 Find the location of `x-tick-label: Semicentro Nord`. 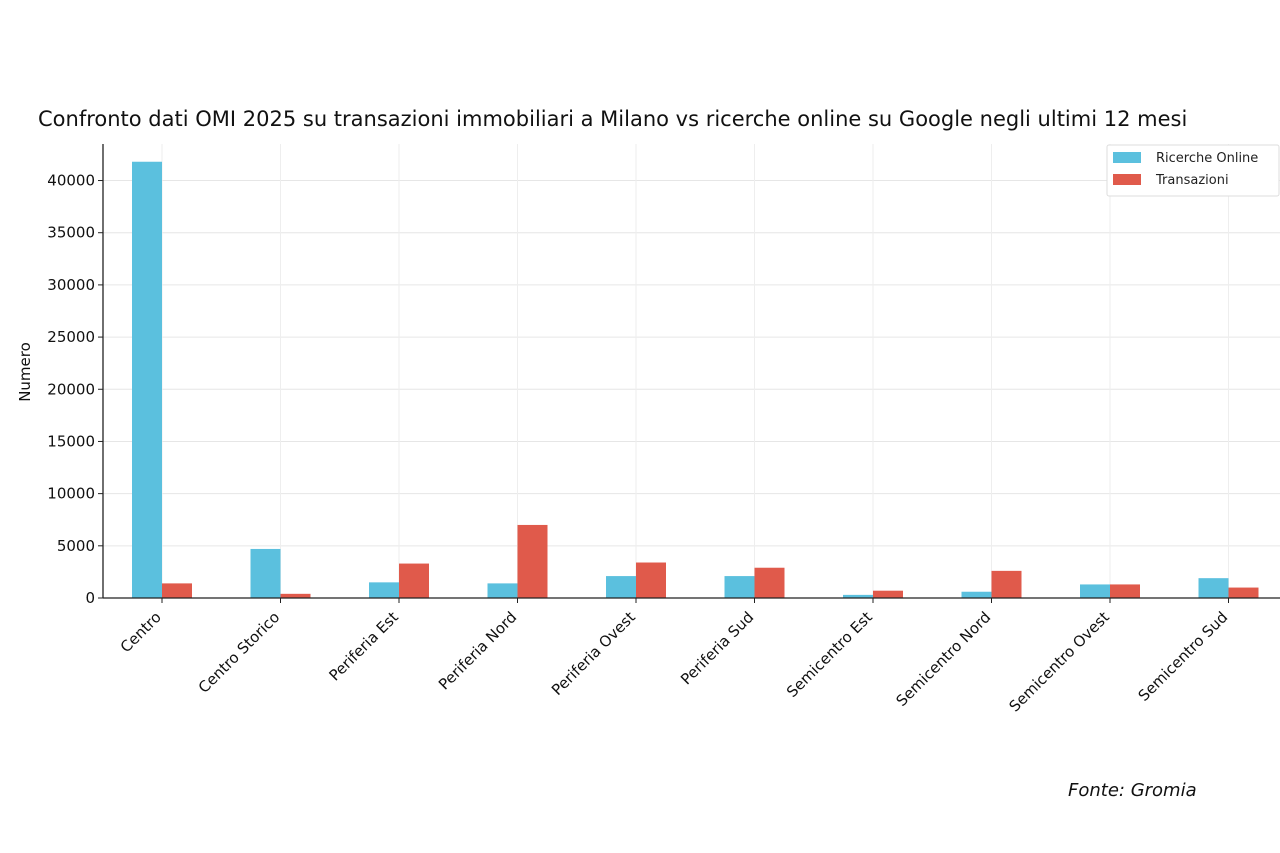

x-tick-label: Semicentro Nord is located at coordinates (944, 659).